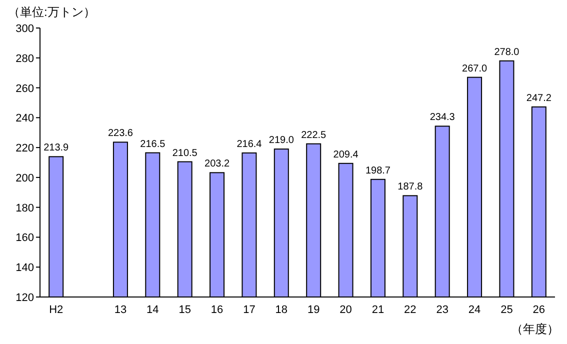 Image resolution: width=567 pixels, height=344 pixels. What do you see at coordinates (314, 135) in the screenshot?
I see `data-label: 222.5` at bounding box center [314, 135].